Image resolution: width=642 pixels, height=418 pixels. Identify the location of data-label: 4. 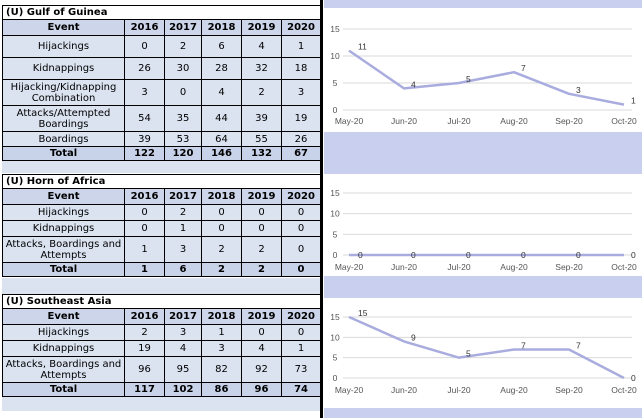
(413, 84).